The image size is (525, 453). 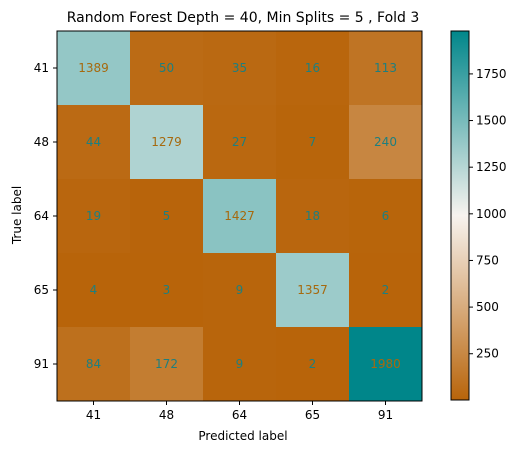 What do you see at coordinates (312, 415) in the screenshot?
I see `x-tick-label: 65` at bounding box center [312, 415].